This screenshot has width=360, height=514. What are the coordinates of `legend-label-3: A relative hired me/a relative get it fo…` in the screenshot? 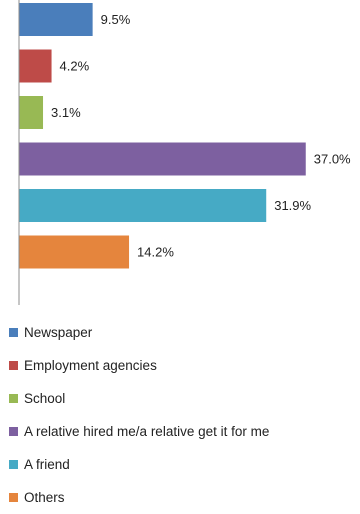 It's located at (147, 431).